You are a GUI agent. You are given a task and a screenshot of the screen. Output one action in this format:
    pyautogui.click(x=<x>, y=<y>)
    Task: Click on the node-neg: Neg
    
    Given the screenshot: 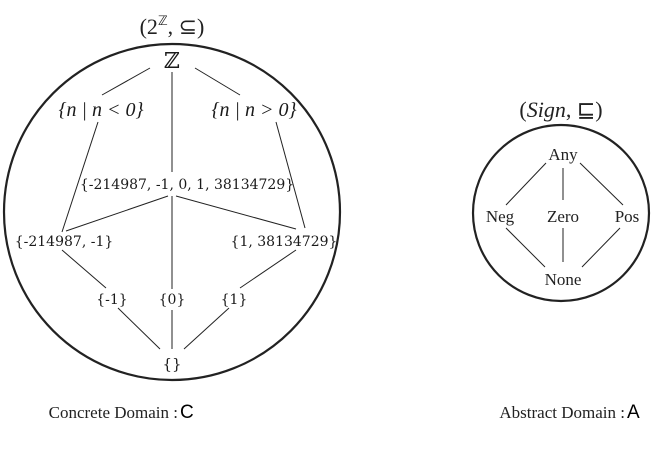 What is the action you would take?
    pyautogui.click(x=500, y=216)
    